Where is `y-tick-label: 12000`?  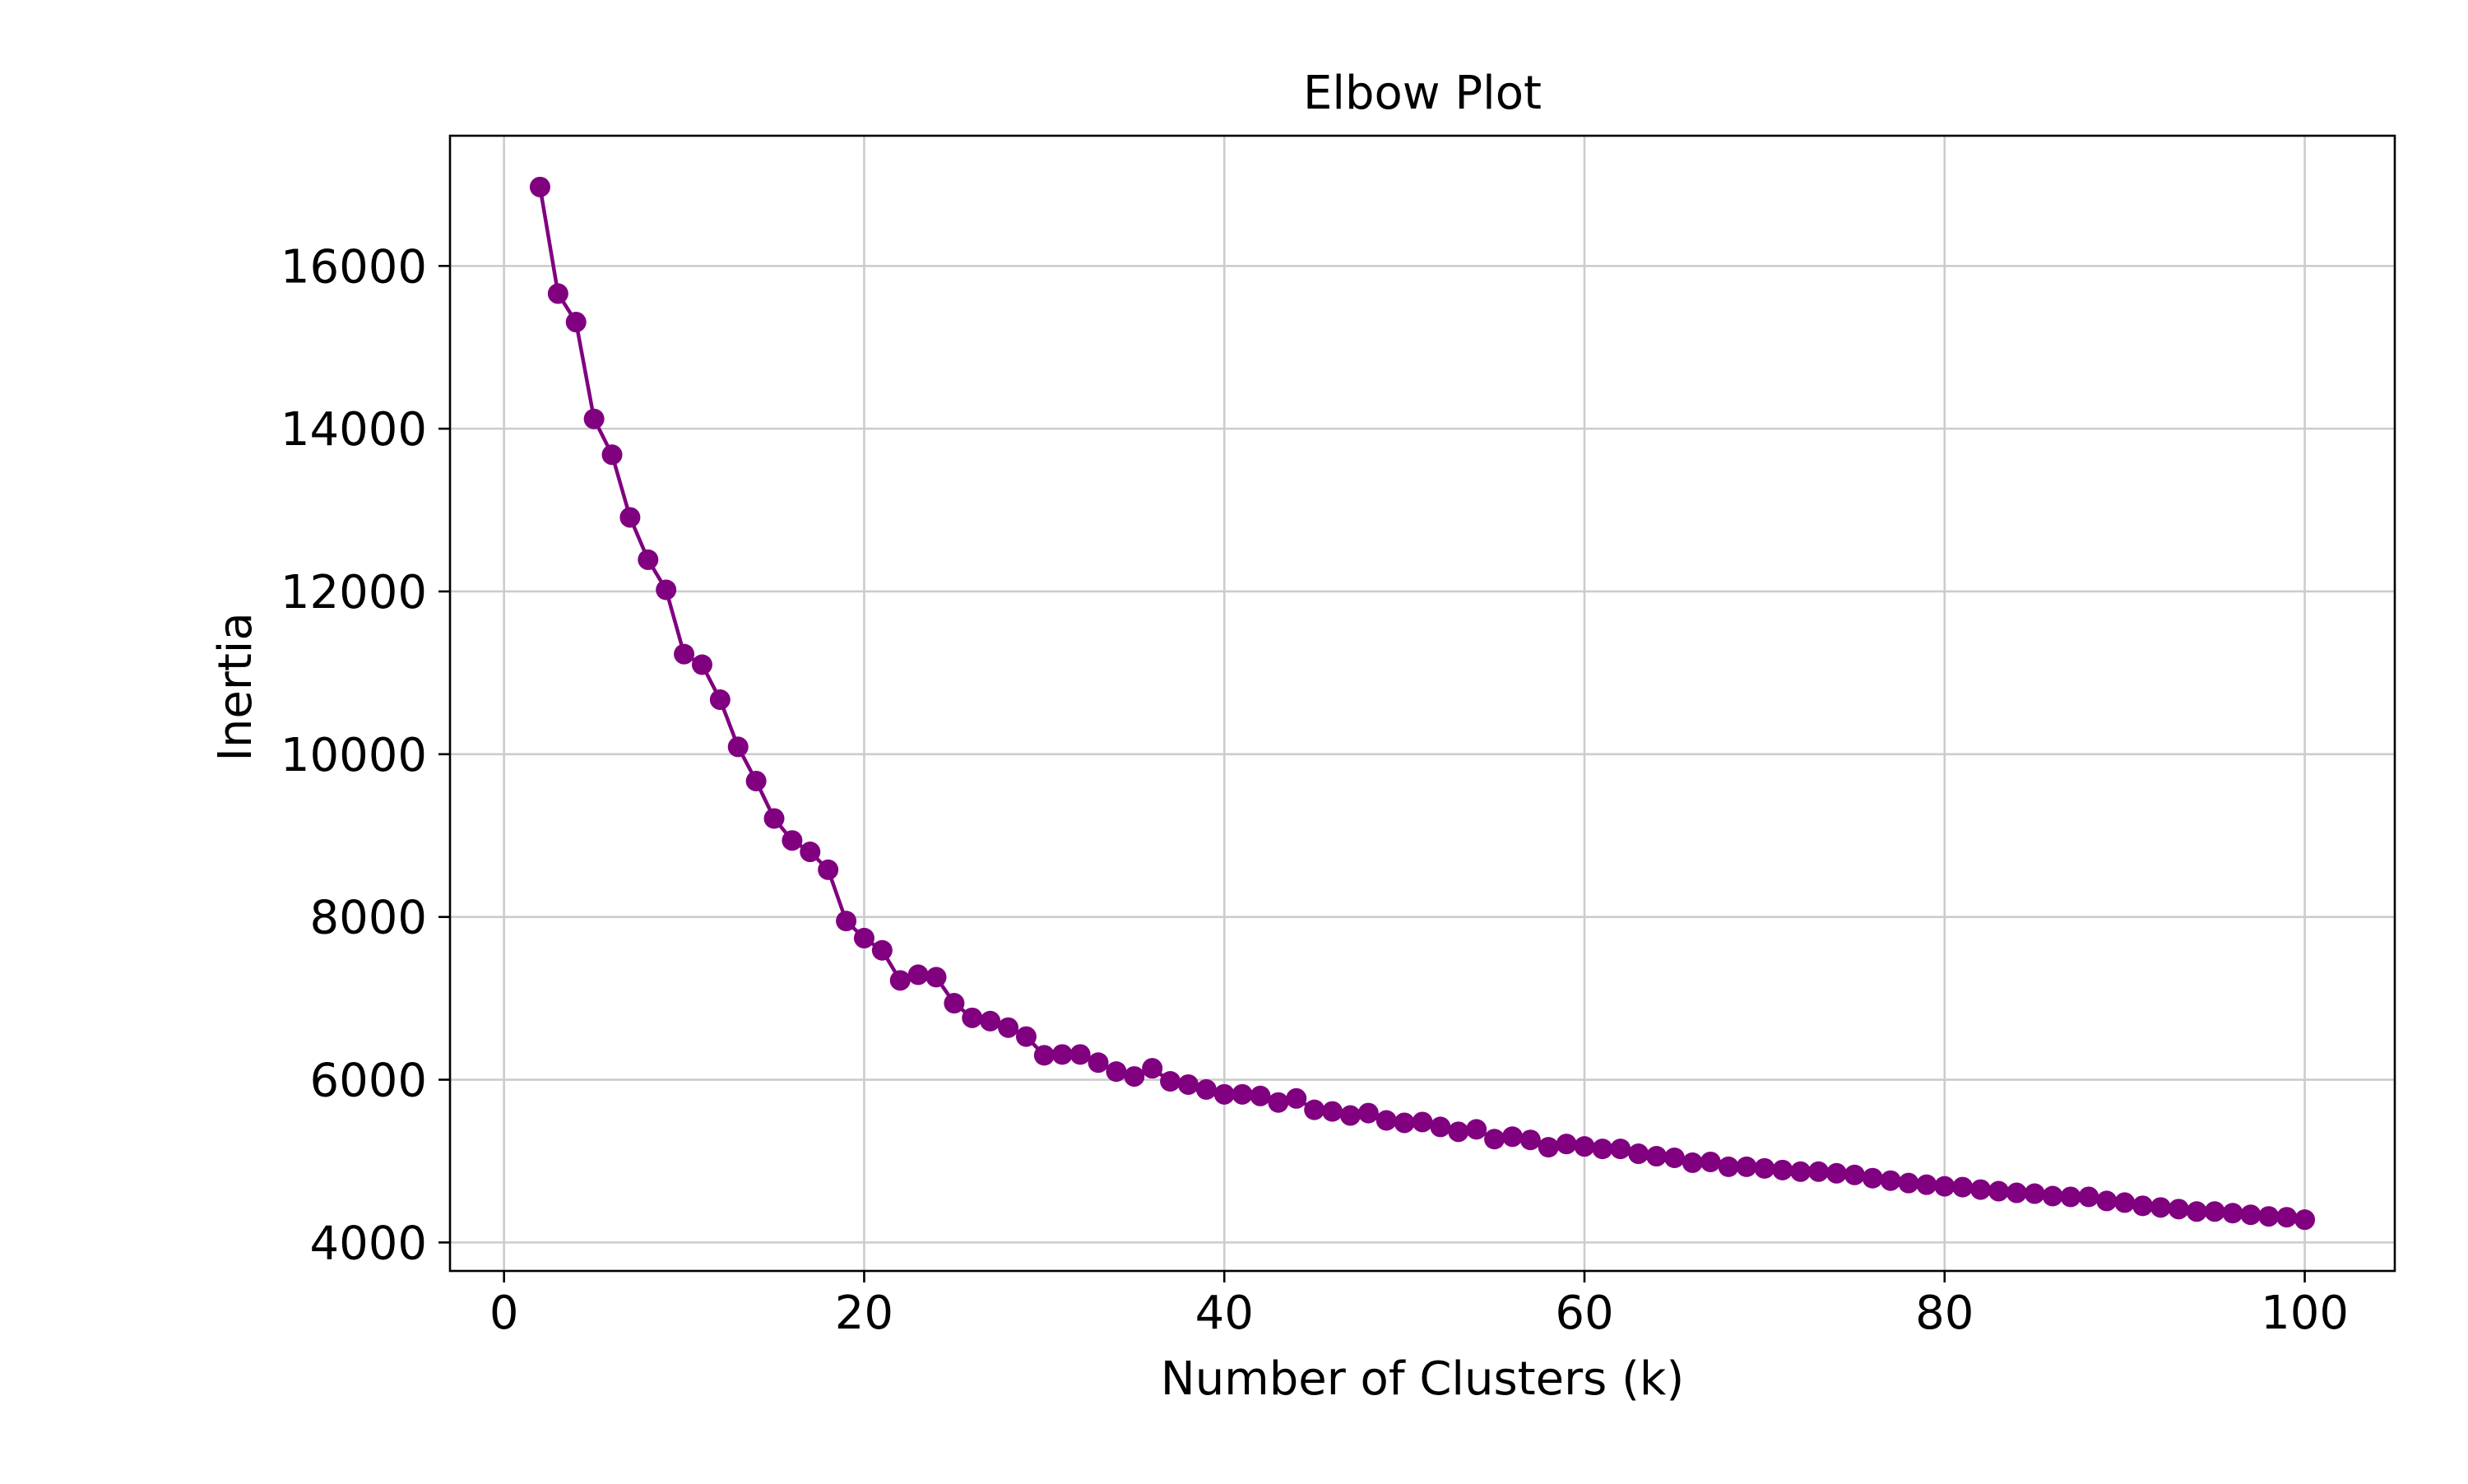
y-tick-label: 12000 is located at coordinates (354, 592).